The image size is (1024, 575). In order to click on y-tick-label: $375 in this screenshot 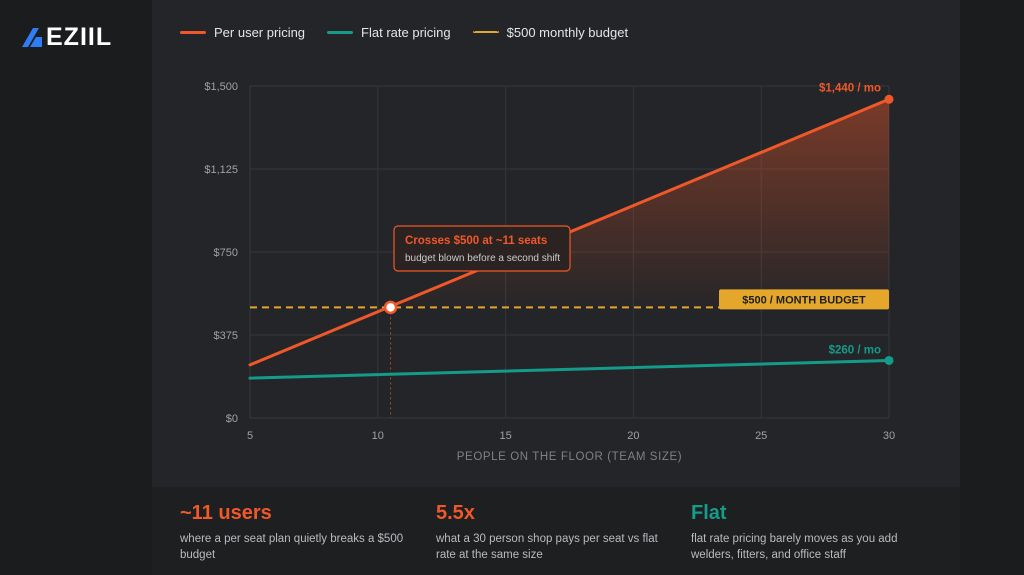, I will do `click(226, 336)`.